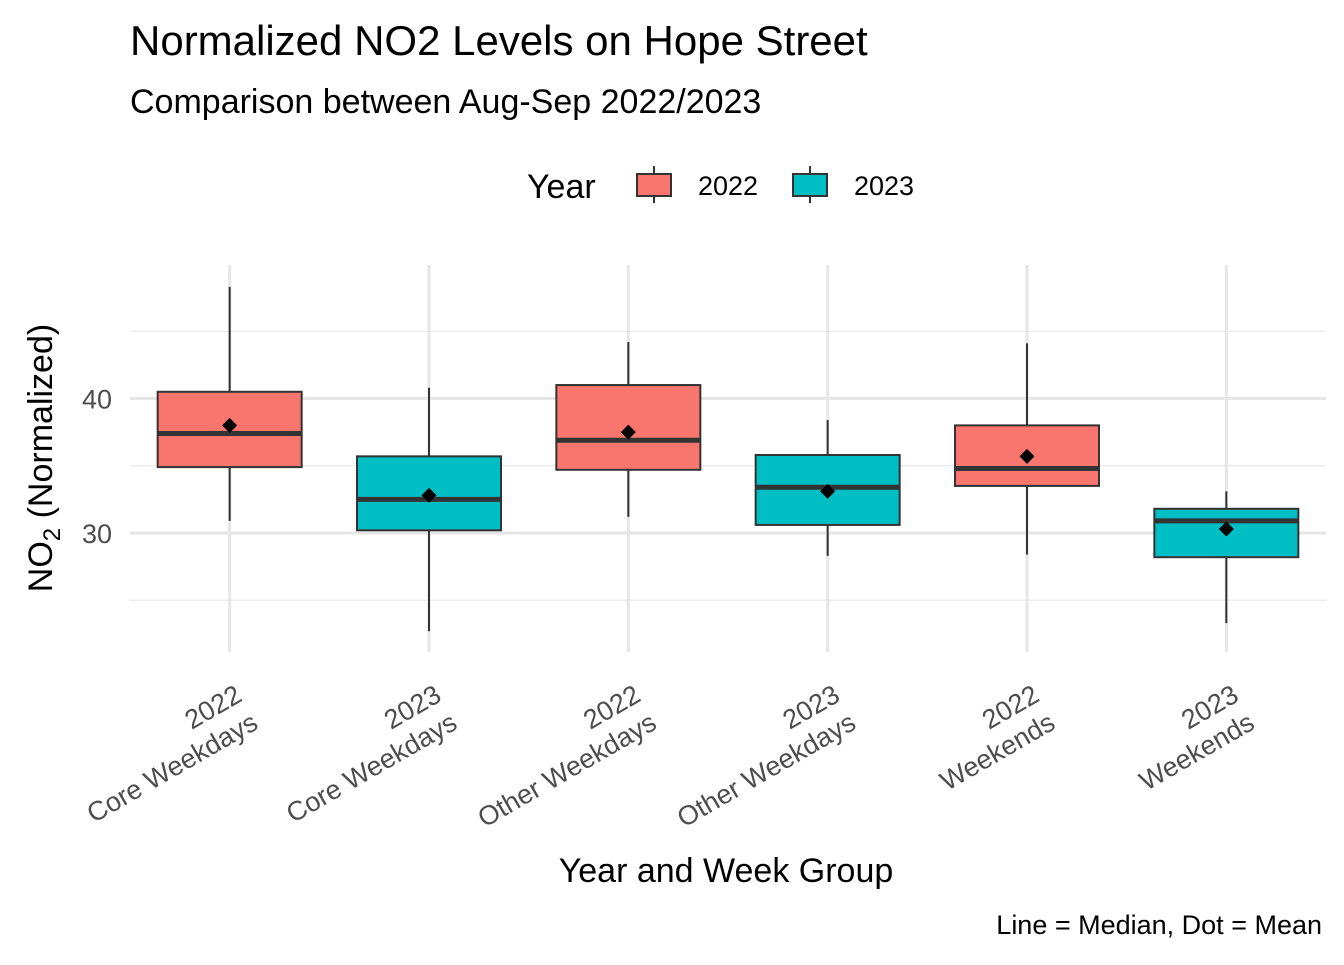 This screenshot has width=1344, height=965. Describe the element at coordinates (775, 184) in the screenshot. I see `legend-entries: 2022 2023` at that location.